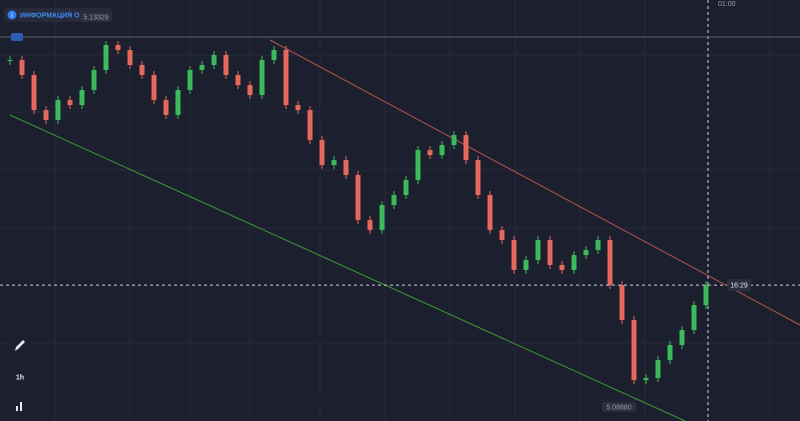  Describe the element at coordinates (60, 15) in the screenshot. I see `info-text: ИНФОРМАЦИЯ О ПАРЕ` at that location.